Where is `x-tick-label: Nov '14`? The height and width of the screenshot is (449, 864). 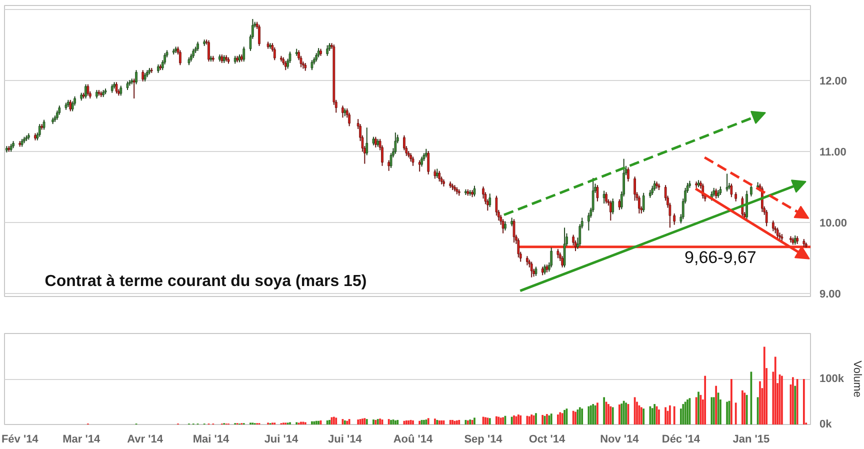
x-tick-label: Nov '14 is located at coordinates (620, 440).